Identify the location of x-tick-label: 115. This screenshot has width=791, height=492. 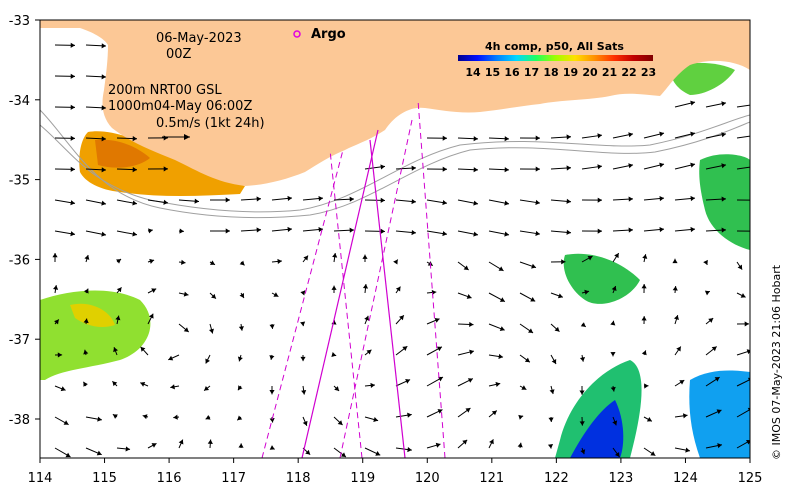
(104, 478).